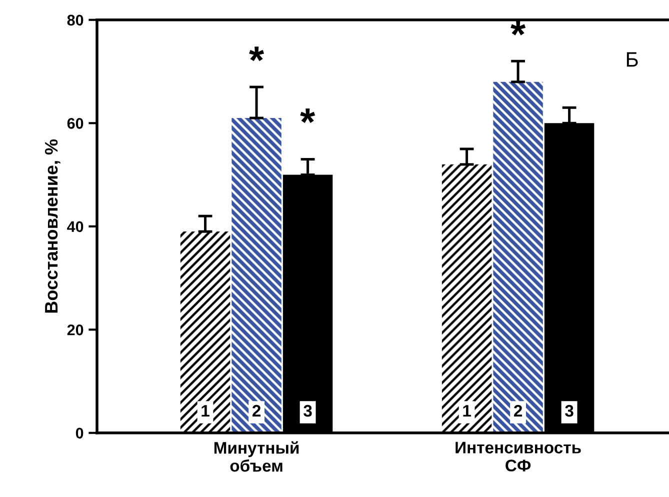 This screenshot has width=669, height=497. What do you see at coordinates (467, 411) in the screenshot?
I see `text: 1` at bounding box center [467, 411].